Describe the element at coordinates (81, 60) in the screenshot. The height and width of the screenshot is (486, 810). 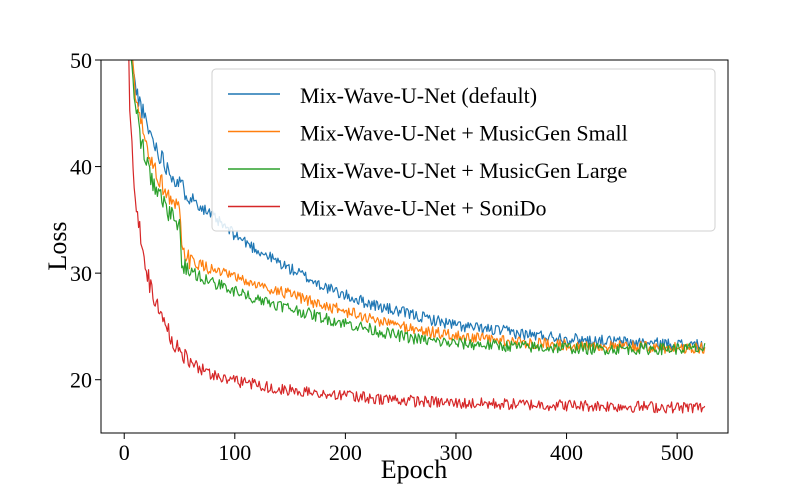
I see `y-tick-label: 50` at that location.